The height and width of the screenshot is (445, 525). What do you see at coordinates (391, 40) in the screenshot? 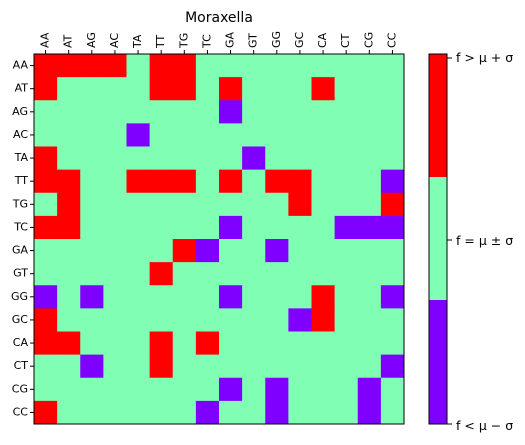
I see `x-tick-label: CC` at bounding box center [391, 40].